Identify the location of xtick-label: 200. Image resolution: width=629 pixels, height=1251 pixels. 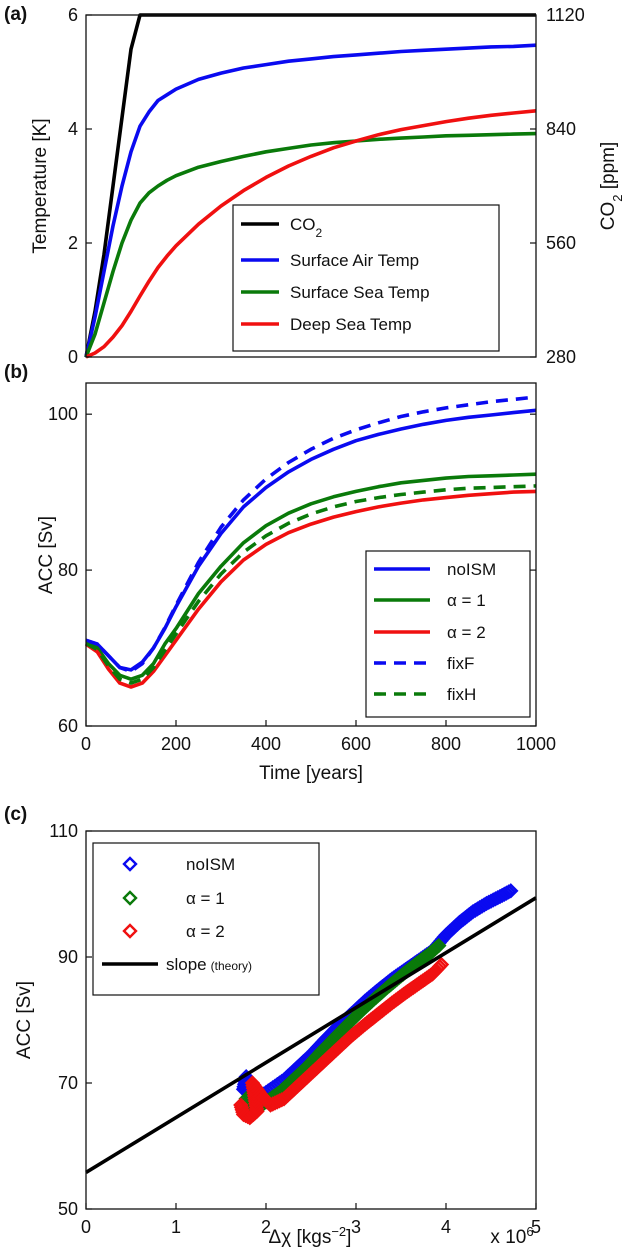
(176, 744).